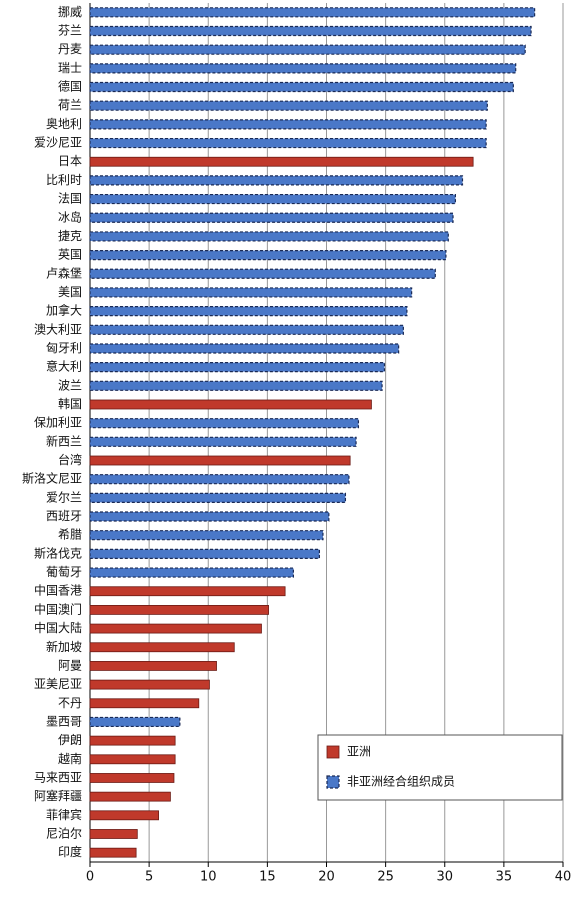 The width and height of the screenshot is (588, 900). I want to click on y-tick-label: 新加坡, so click(64, 646).